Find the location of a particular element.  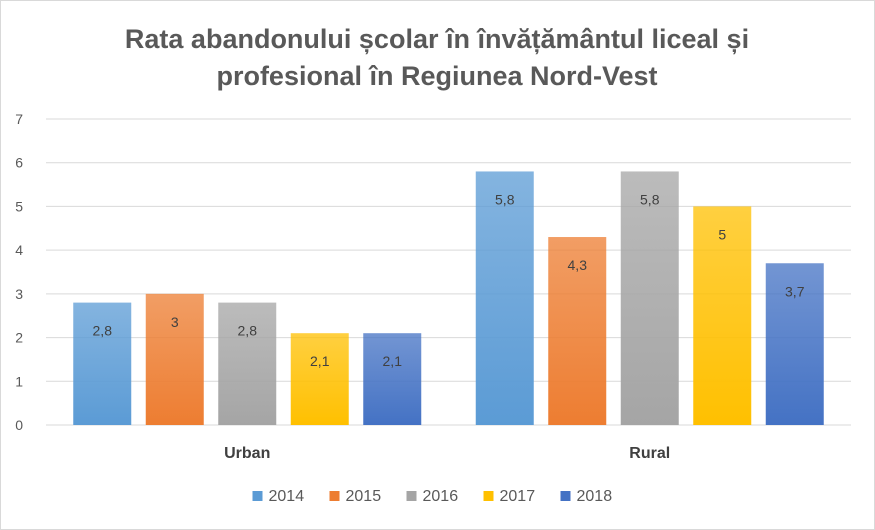

bar-rural-2018 is located at coordinates (794, 344).